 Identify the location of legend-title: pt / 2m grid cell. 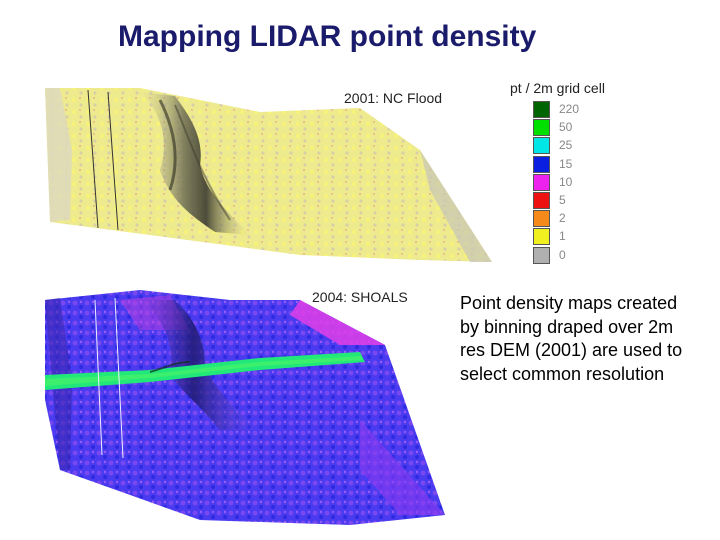
(557, 88).